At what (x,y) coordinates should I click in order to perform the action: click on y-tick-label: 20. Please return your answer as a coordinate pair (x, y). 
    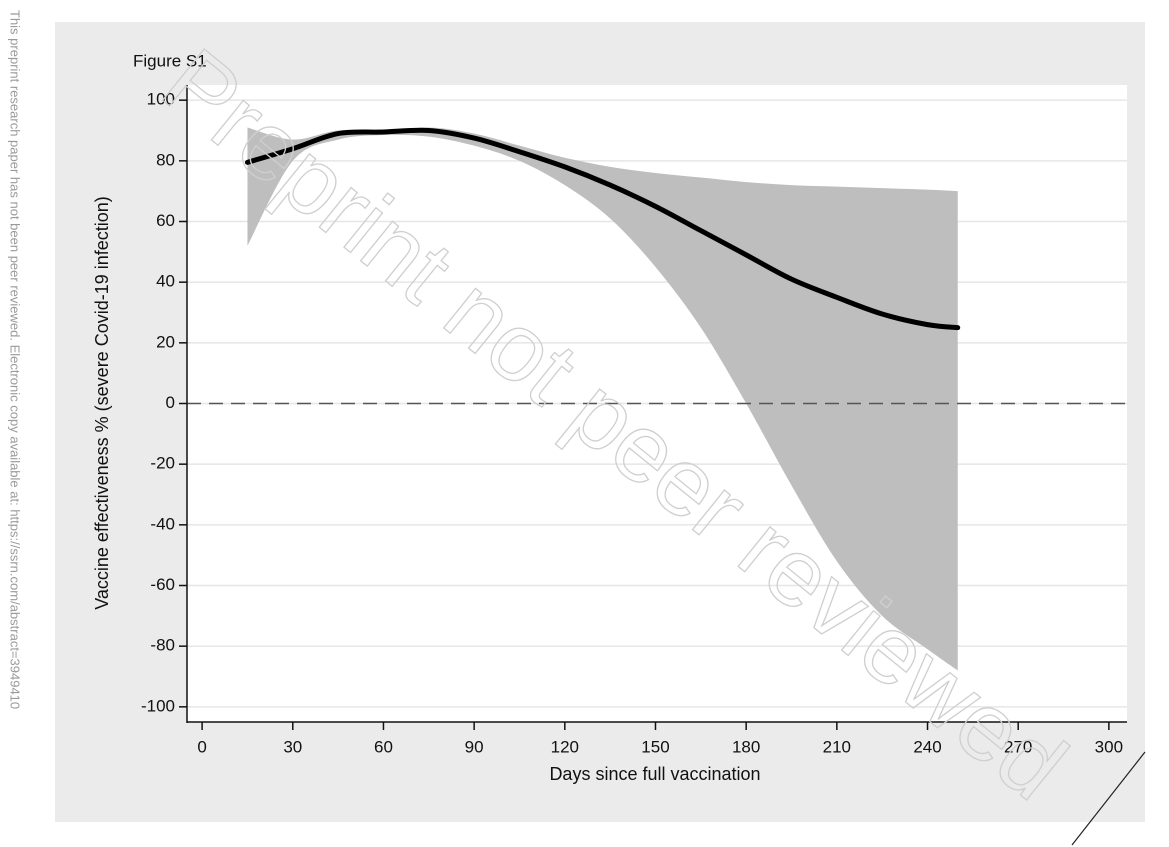
    Looking at the image, I should click on (165, 341).